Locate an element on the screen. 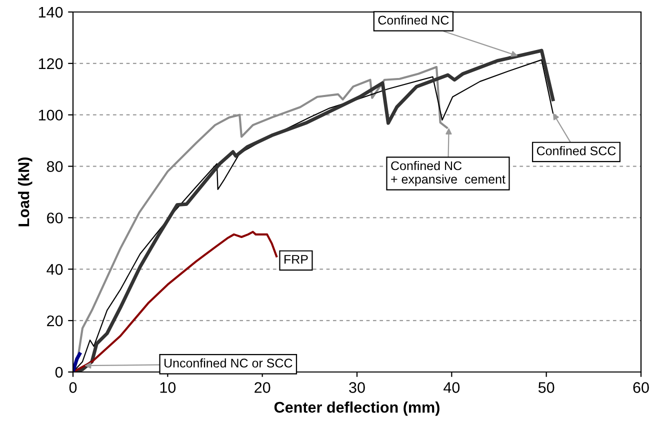  x-tick-label: 50 is located at coordinates (546, 387).